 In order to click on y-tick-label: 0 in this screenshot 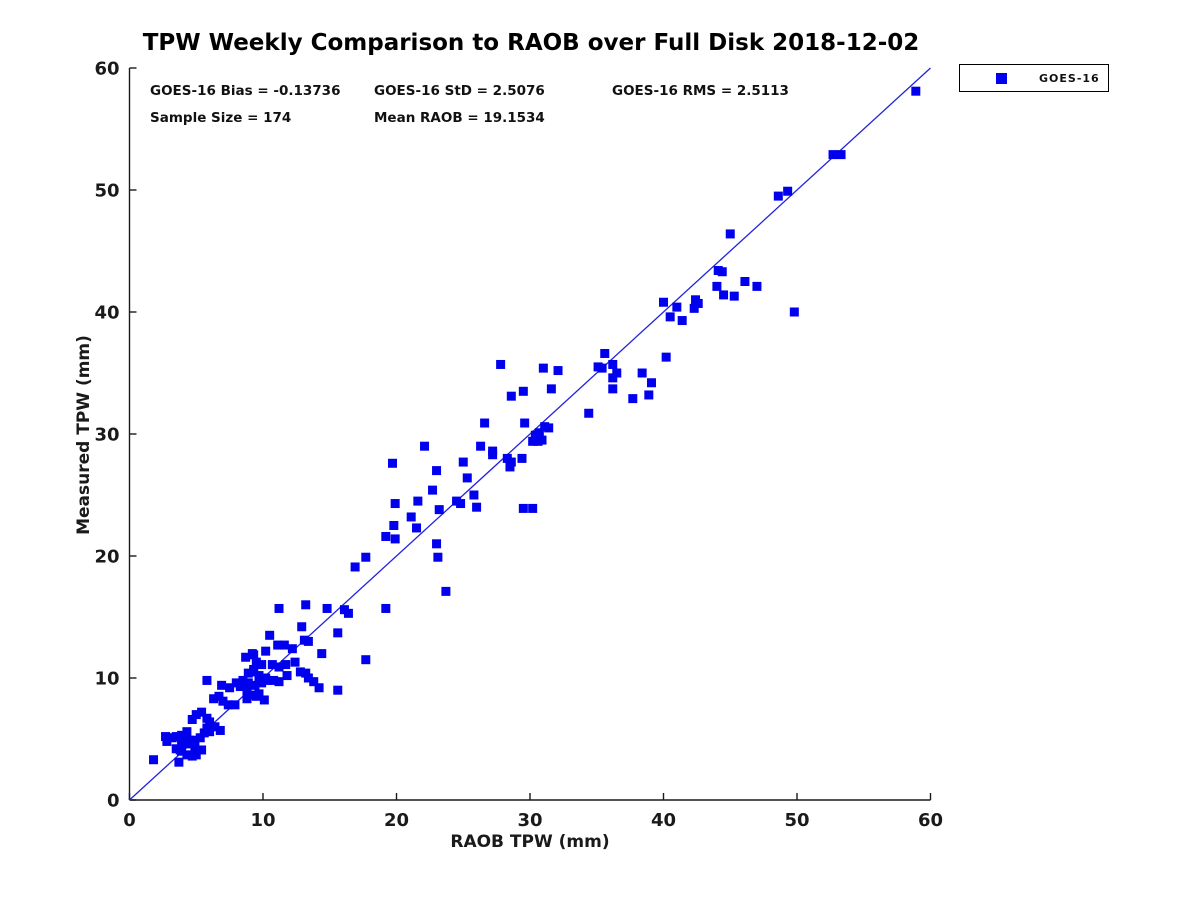, I will do `click(113, 801)`.